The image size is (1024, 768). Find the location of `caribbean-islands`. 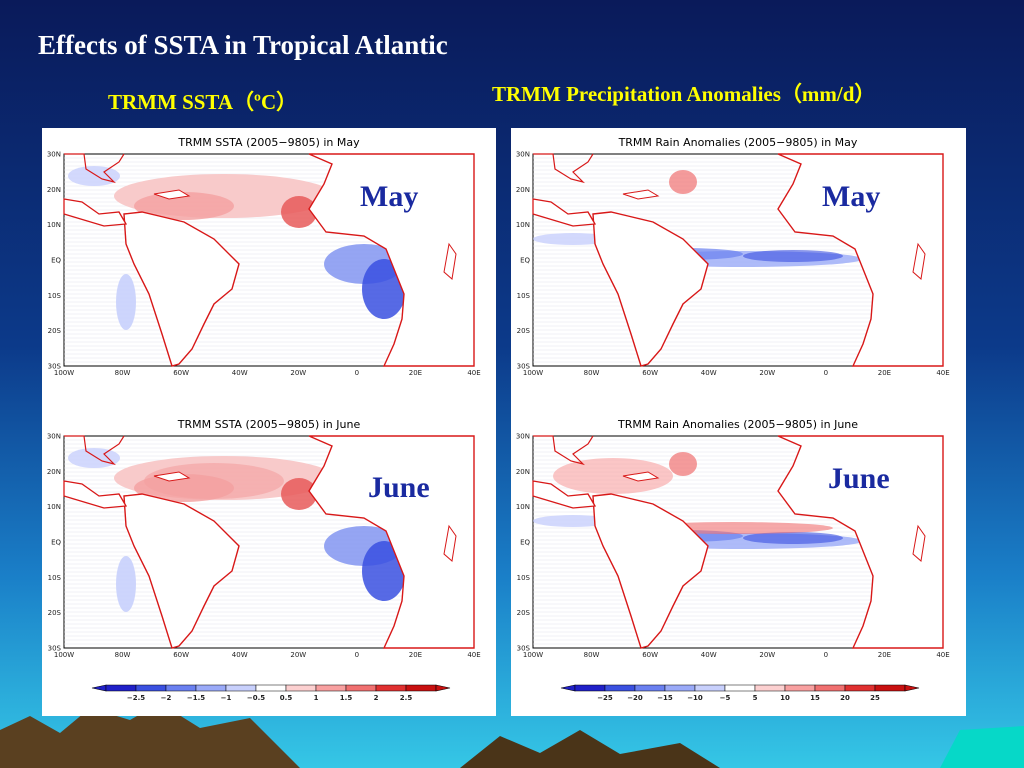

caribbean-islands is located at coordinates (172, 476).